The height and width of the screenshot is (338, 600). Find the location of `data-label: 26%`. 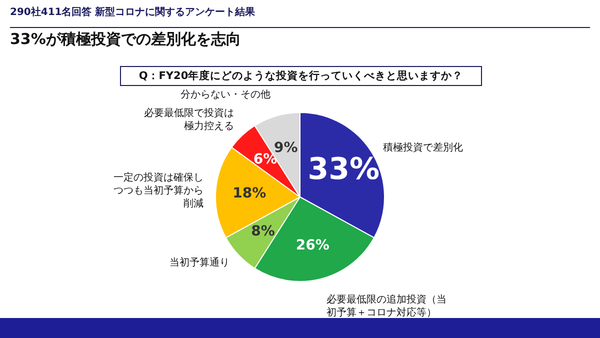

data-label: 26% is located at coordinates (313, 246).